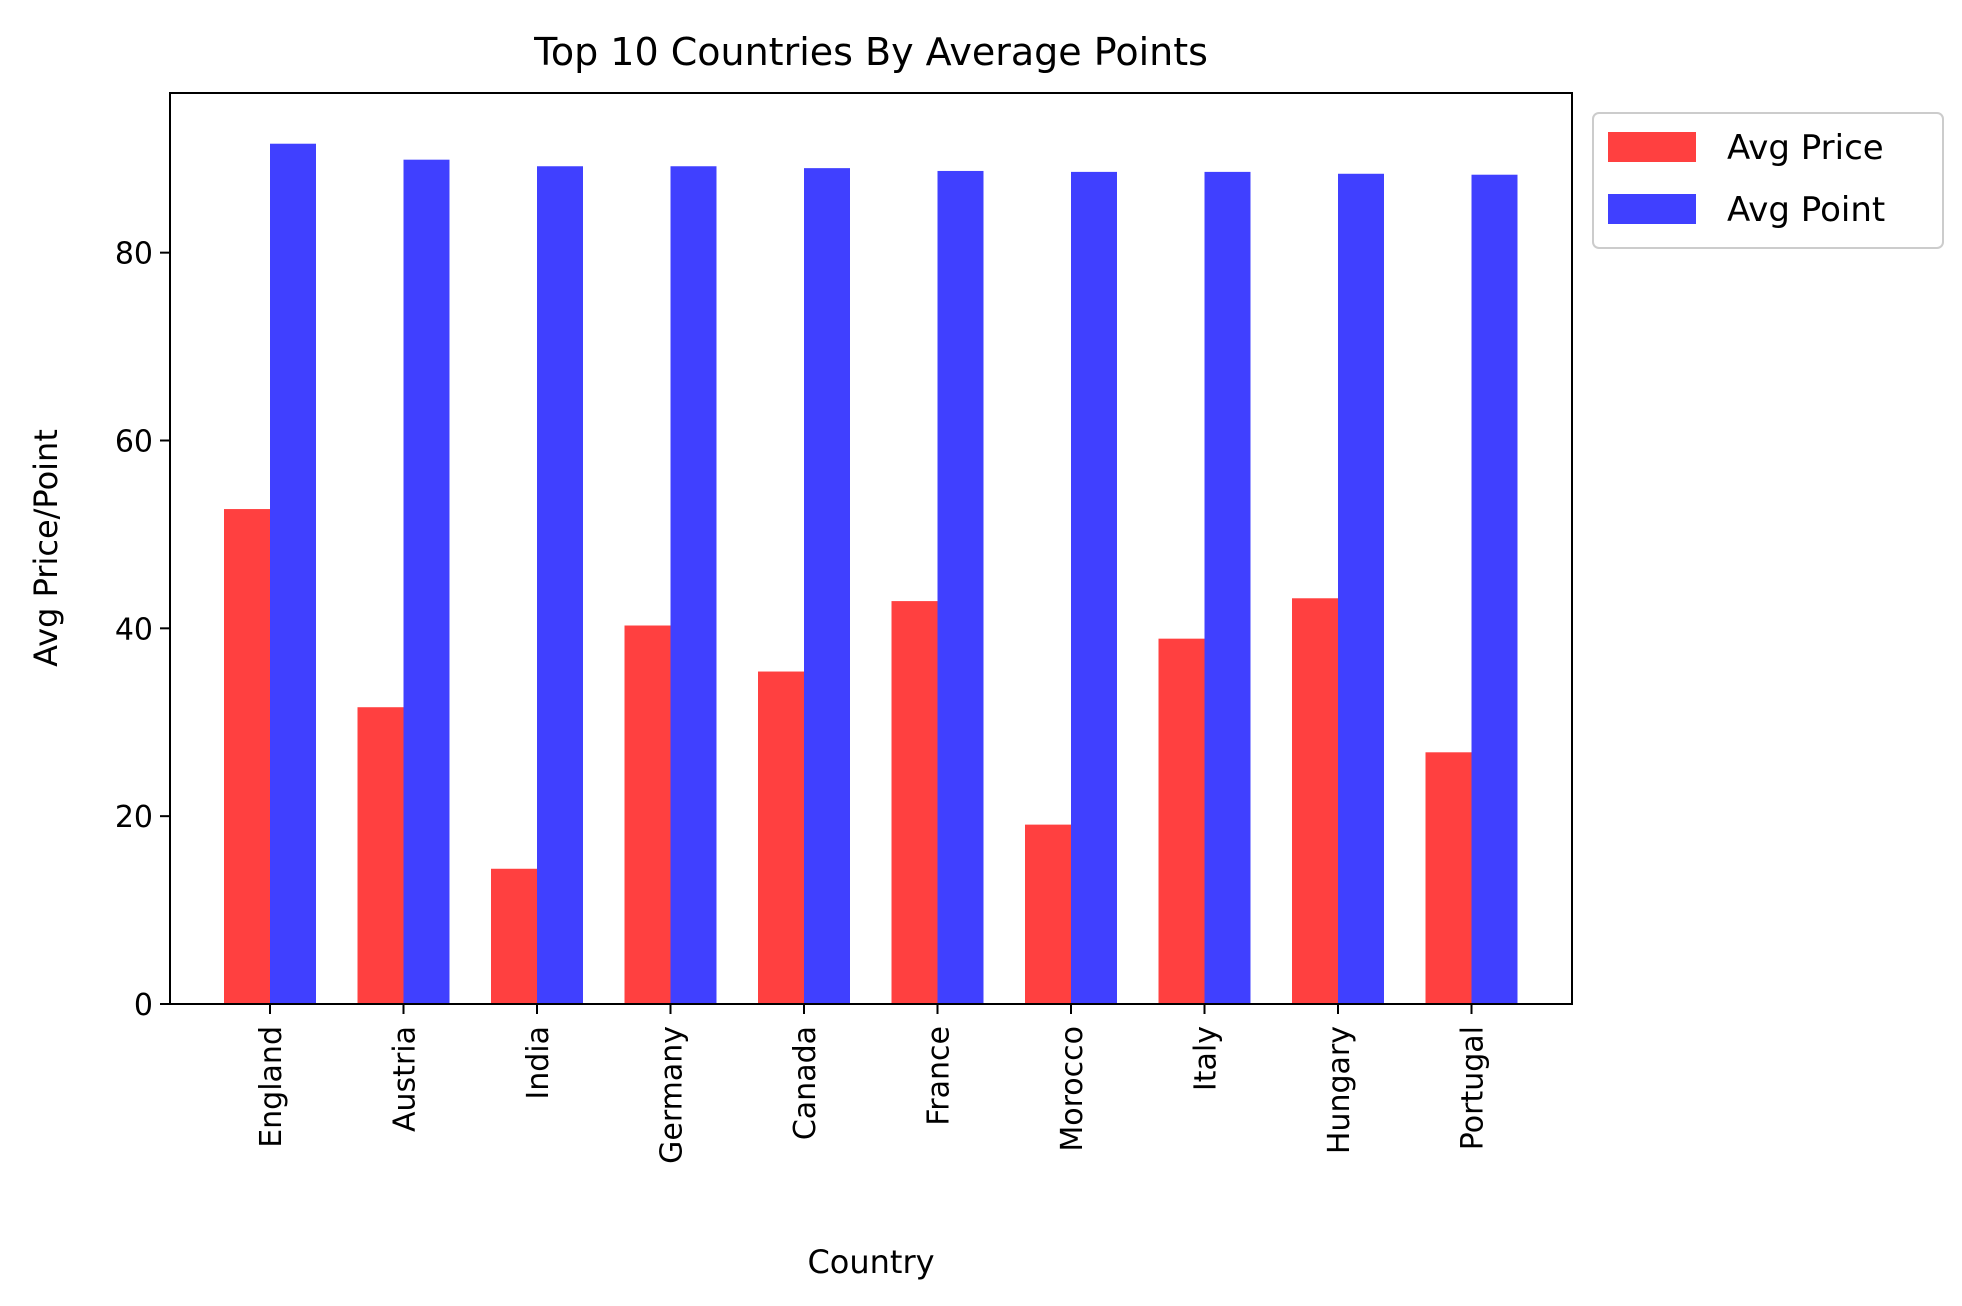 The image size is (1962, 1306). I want to click on bar-avg-point-austria, so click(426, 581).